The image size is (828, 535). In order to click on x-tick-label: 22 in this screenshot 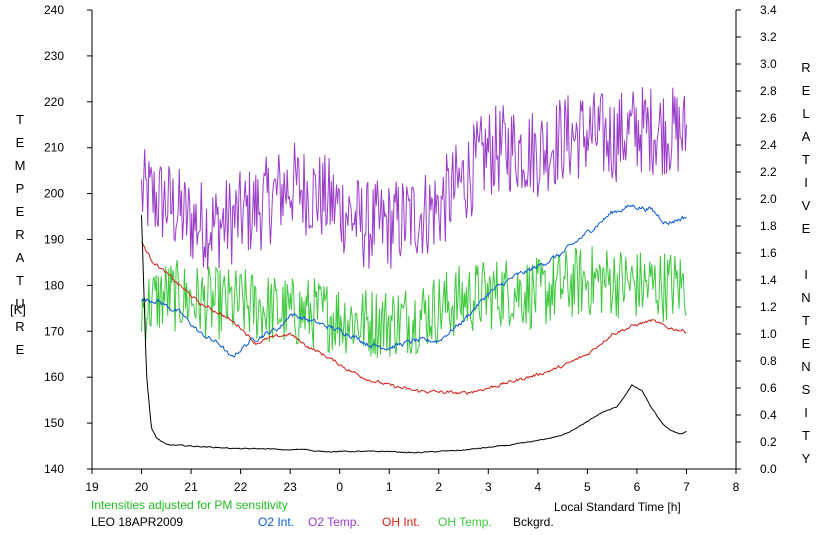, I will do `click(241, 487)`.